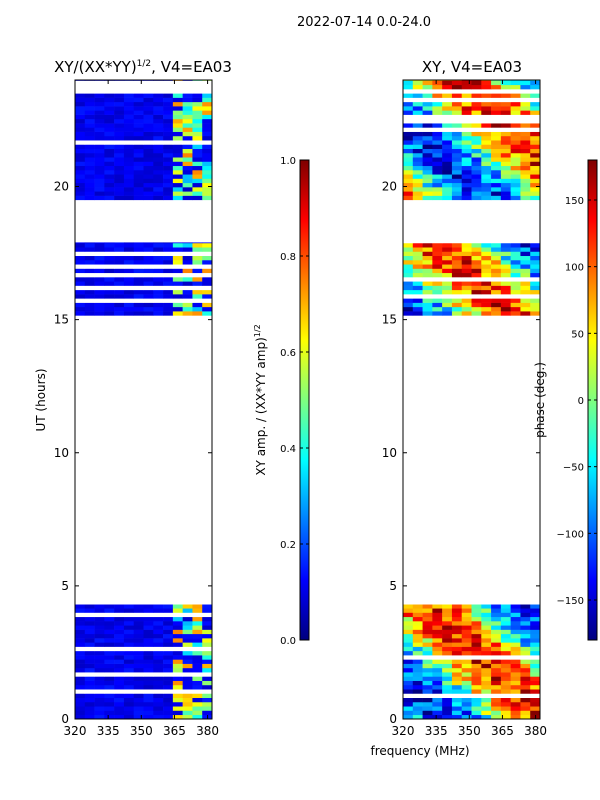 The width and height of the screenshot is (600, 800). I want to click on y-tick-label: 10, so click(61, 453).